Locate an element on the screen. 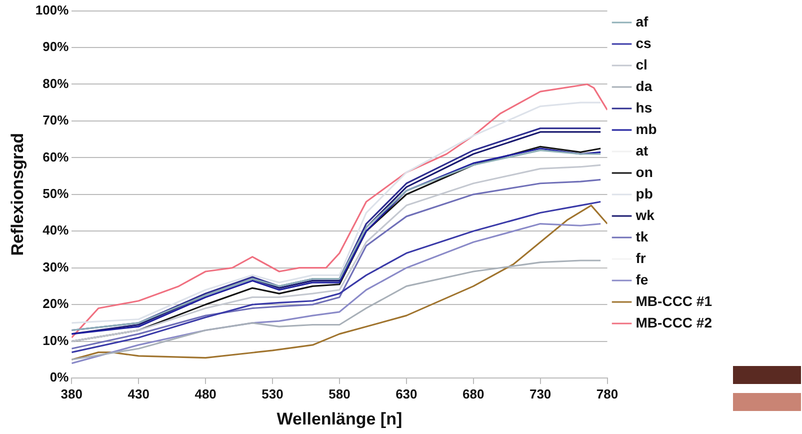  legend-label: da is located at coordinates (644, 86).